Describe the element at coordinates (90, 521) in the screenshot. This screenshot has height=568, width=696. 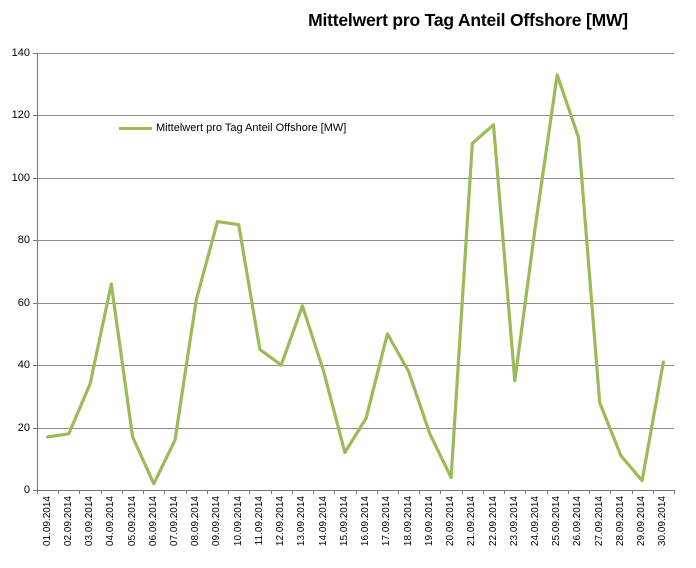
I see `x-tick-label: 03.09.2014` at that location.